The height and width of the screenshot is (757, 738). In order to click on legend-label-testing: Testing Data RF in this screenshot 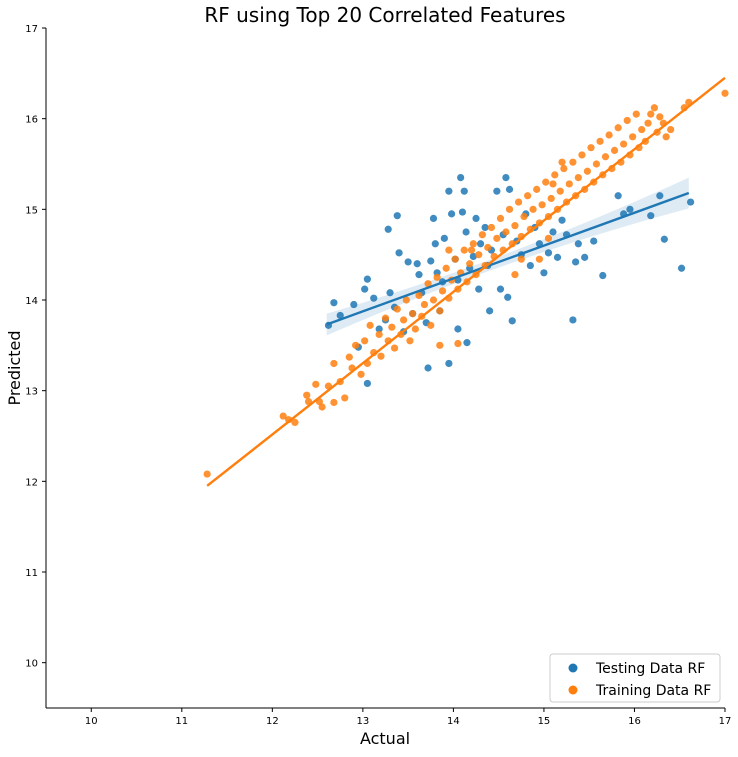, I will do `click(650, 669)`.